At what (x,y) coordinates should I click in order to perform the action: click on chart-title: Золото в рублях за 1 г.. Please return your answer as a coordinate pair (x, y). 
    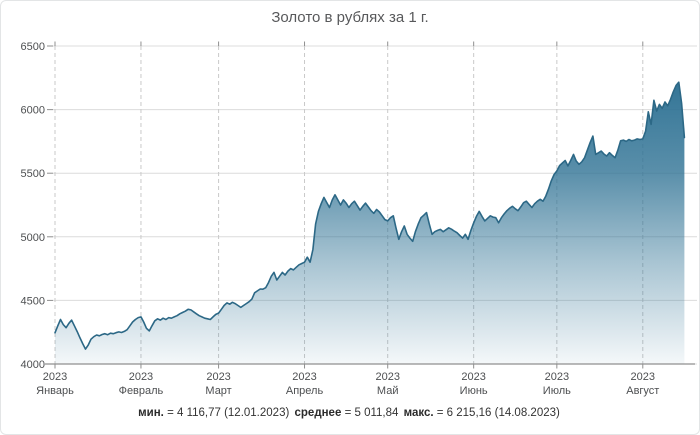
    Looking at the image, I should click on (350, 17).